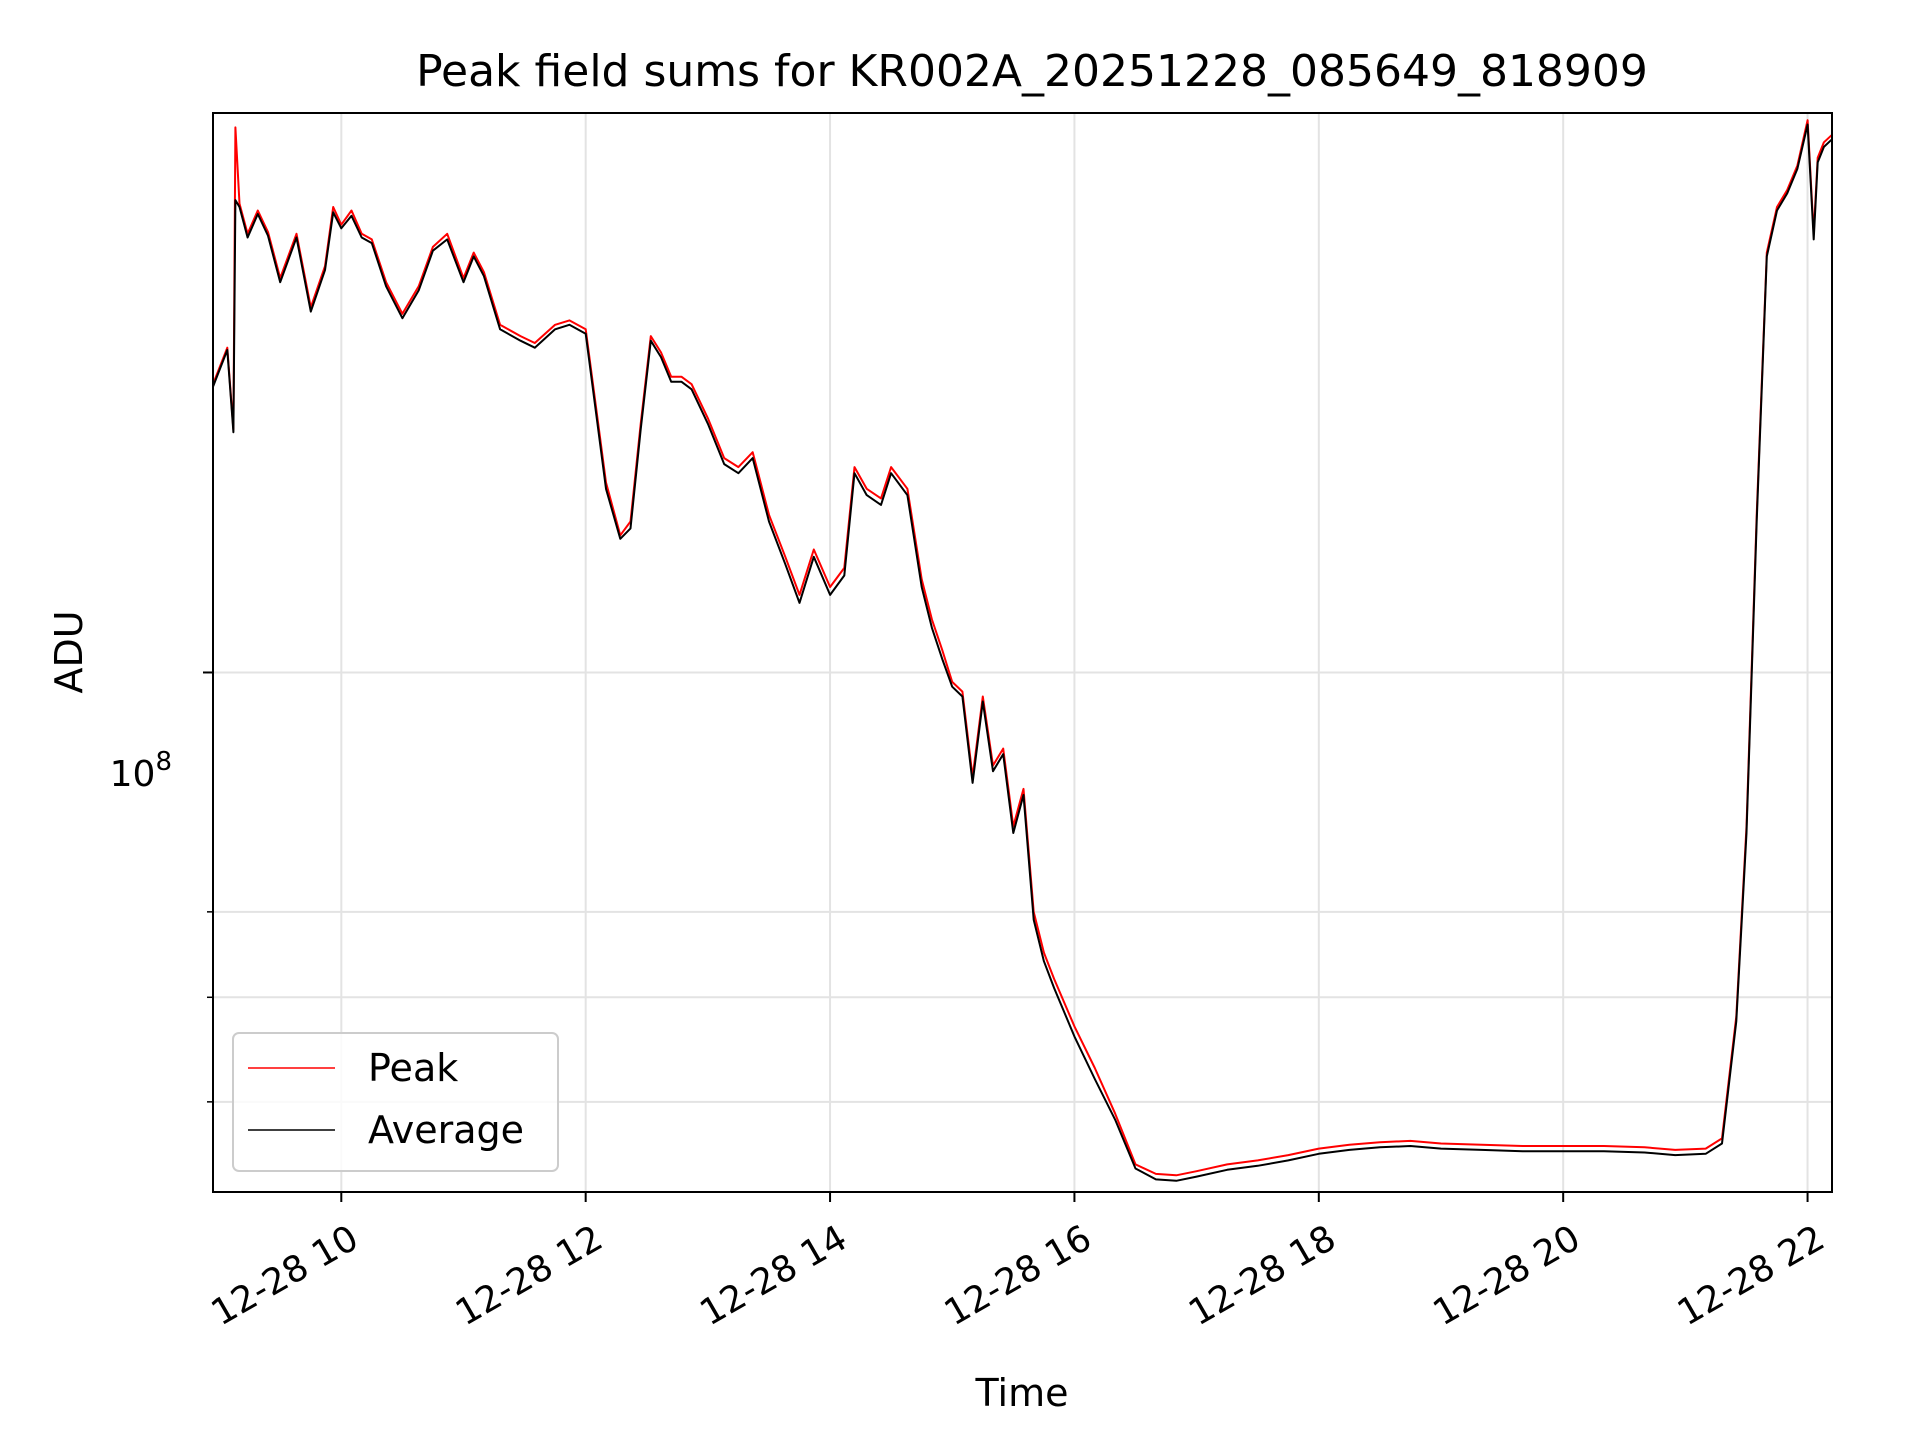 The width and height of the screenshot is (1920, 1440). I want to click on legend-average-label: Average, so click(446, 1130).